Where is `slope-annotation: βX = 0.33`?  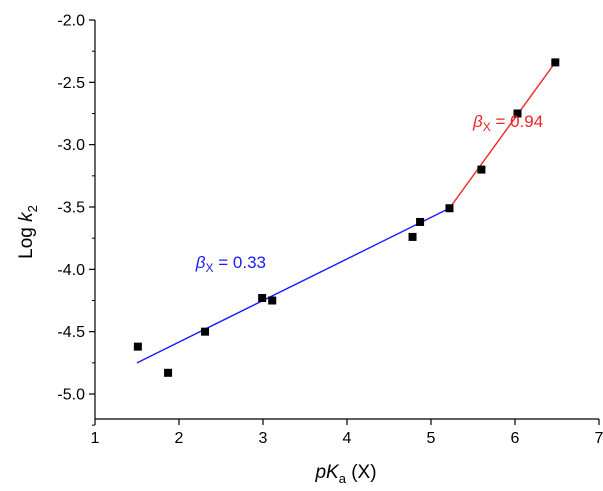 slope-annotation: βX = 0.33 is located at coordinates (230, 264).